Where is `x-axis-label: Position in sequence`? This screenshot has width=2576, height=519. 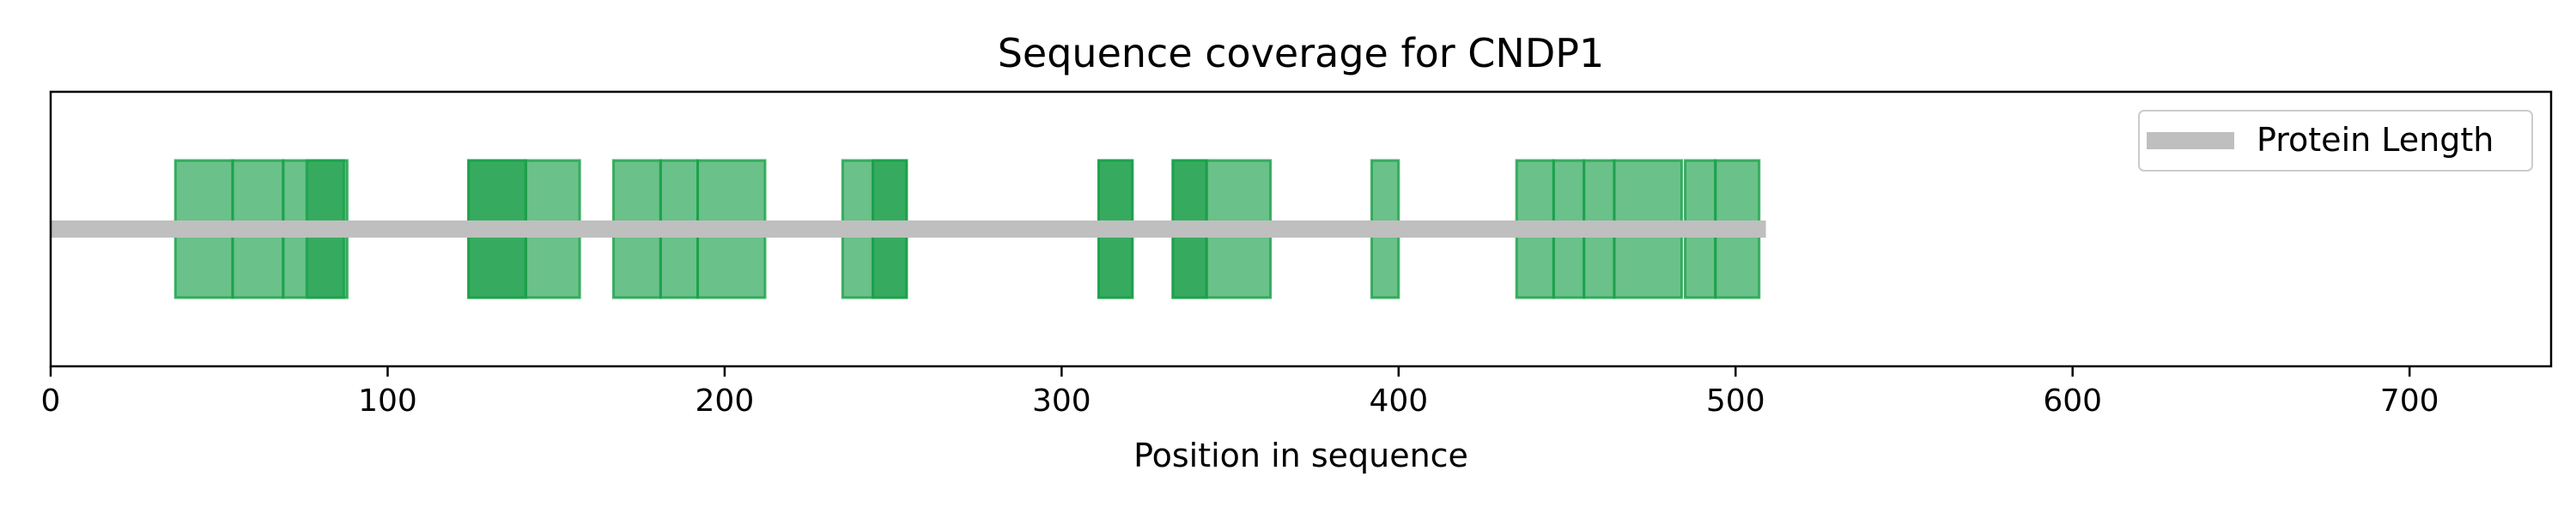
x-axis-label: Position in sequence is located at coordinates (1301, 455).